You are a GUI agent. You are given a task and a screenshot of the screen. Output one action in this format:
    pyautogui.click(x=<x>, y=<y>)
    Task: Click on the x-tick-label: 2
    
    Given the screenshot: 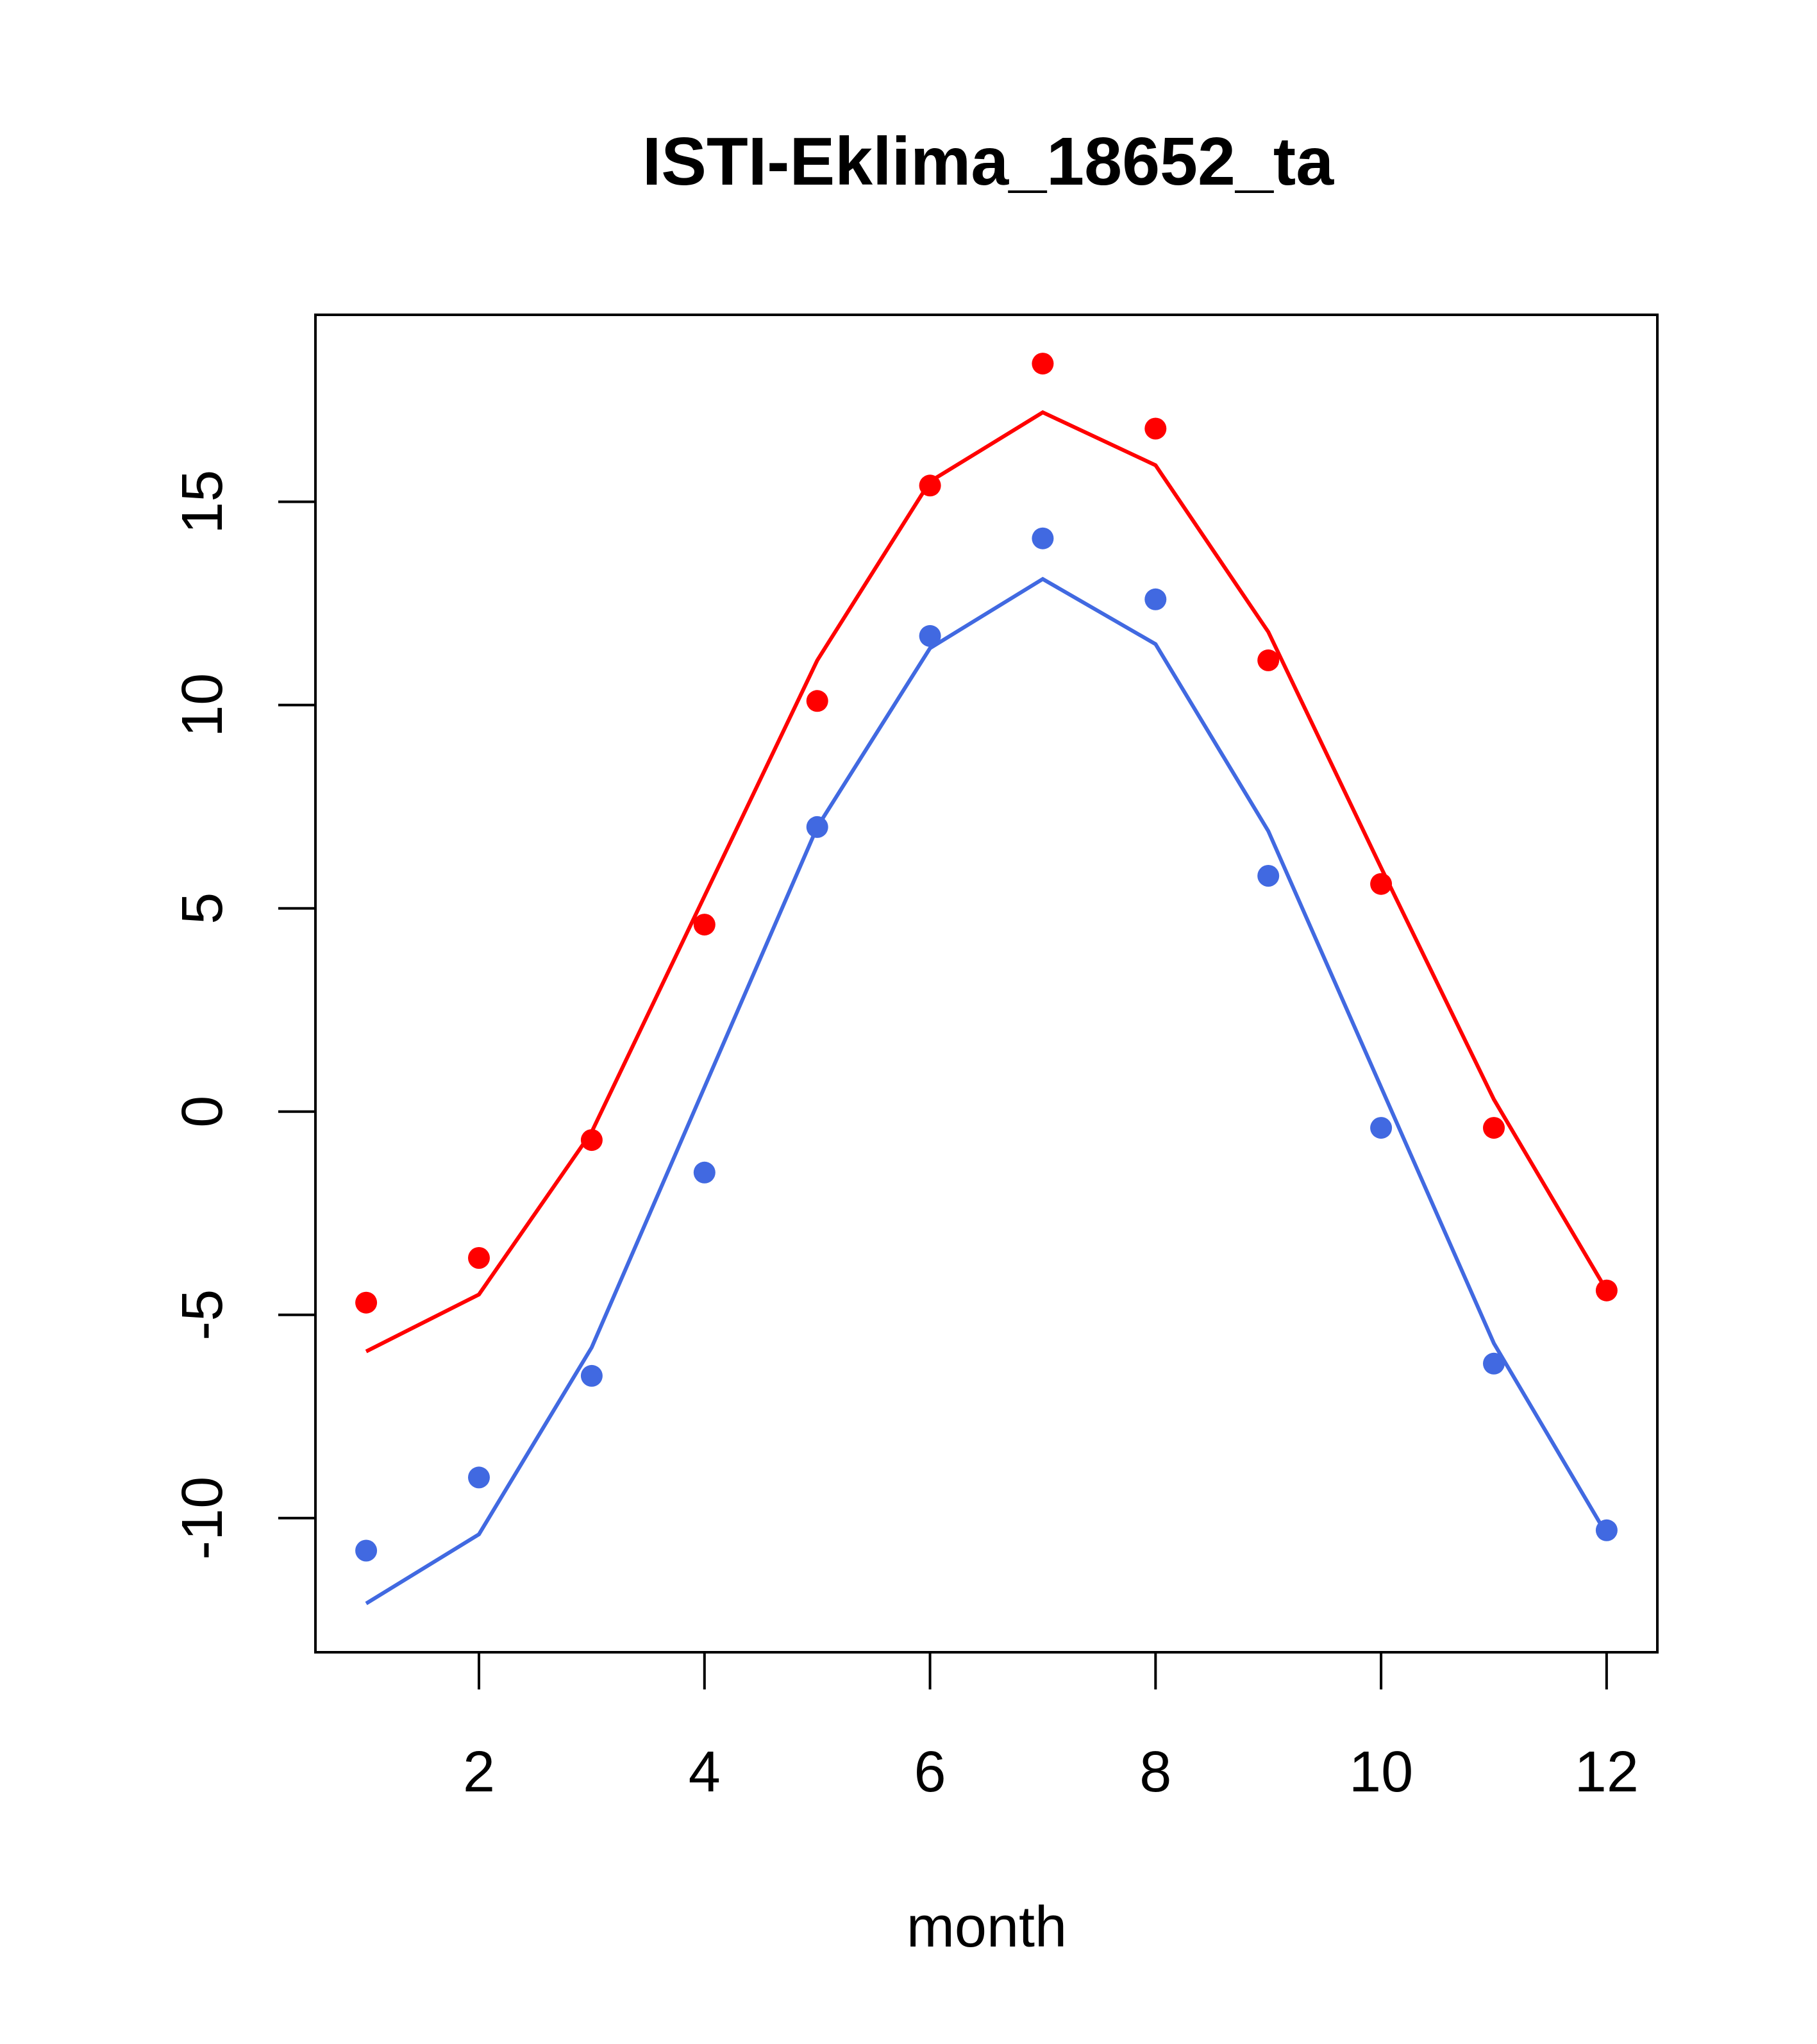 What is the action you would take?
    pyautogui.click(x=479, y=1772)
    